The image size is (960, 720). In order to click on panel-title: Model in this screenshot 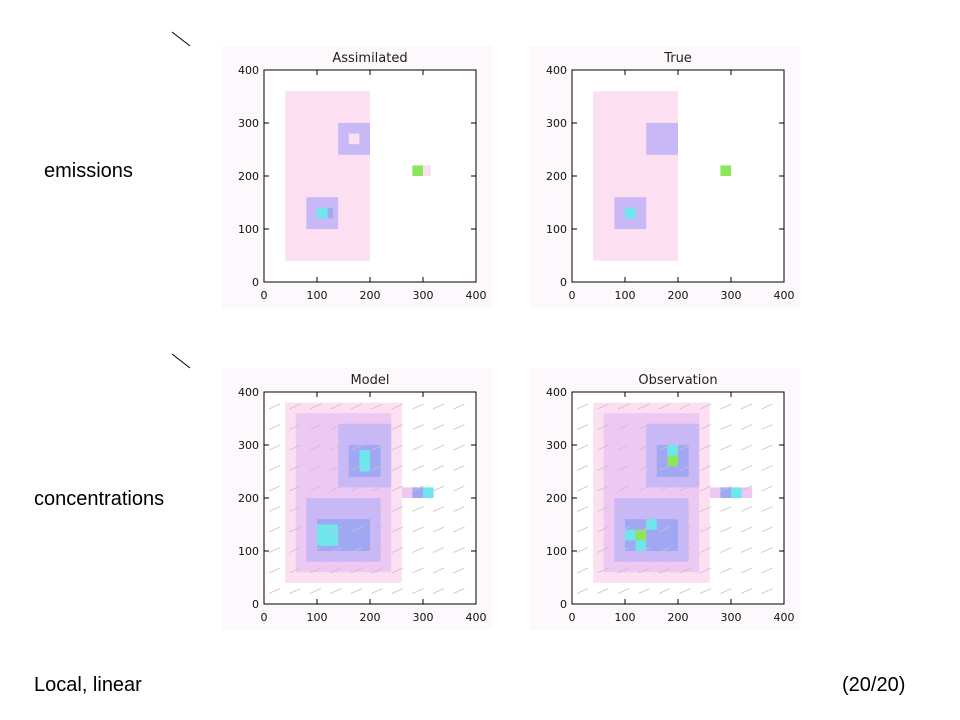, I will do `click(369, 380)`.